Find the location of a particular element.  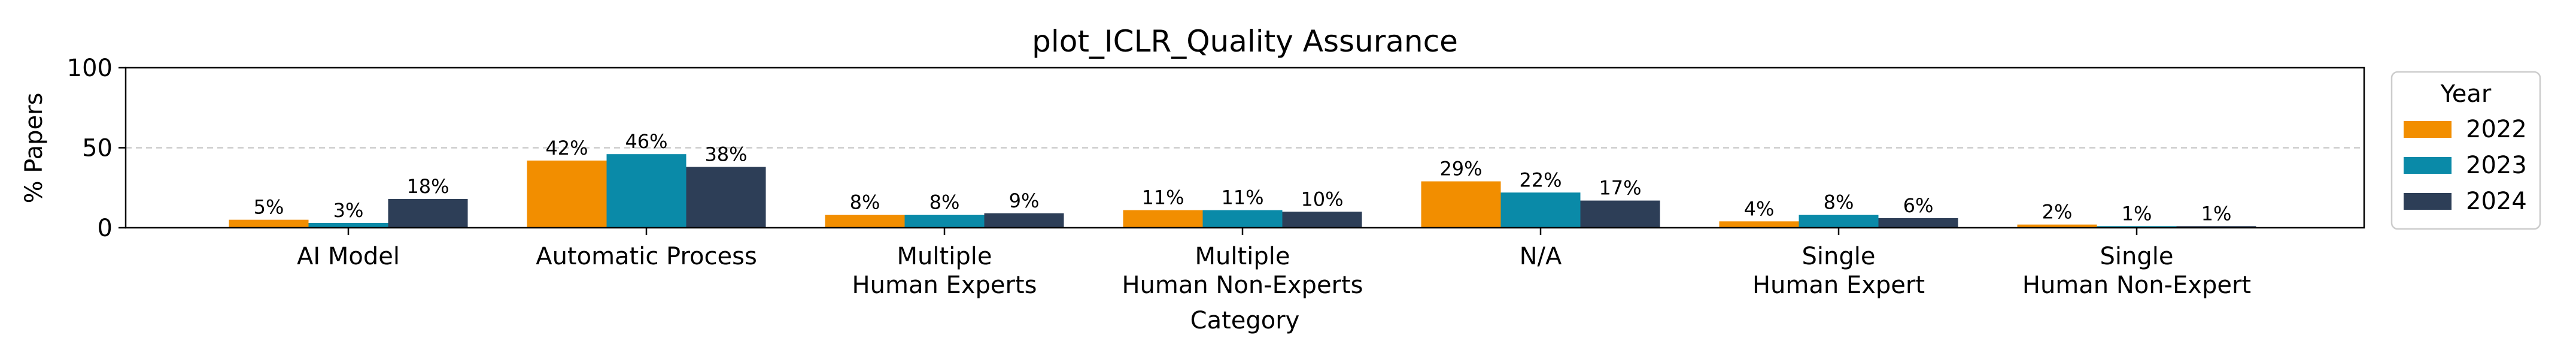

x-tick-label: AI Model is located at coordinates (348, 256).